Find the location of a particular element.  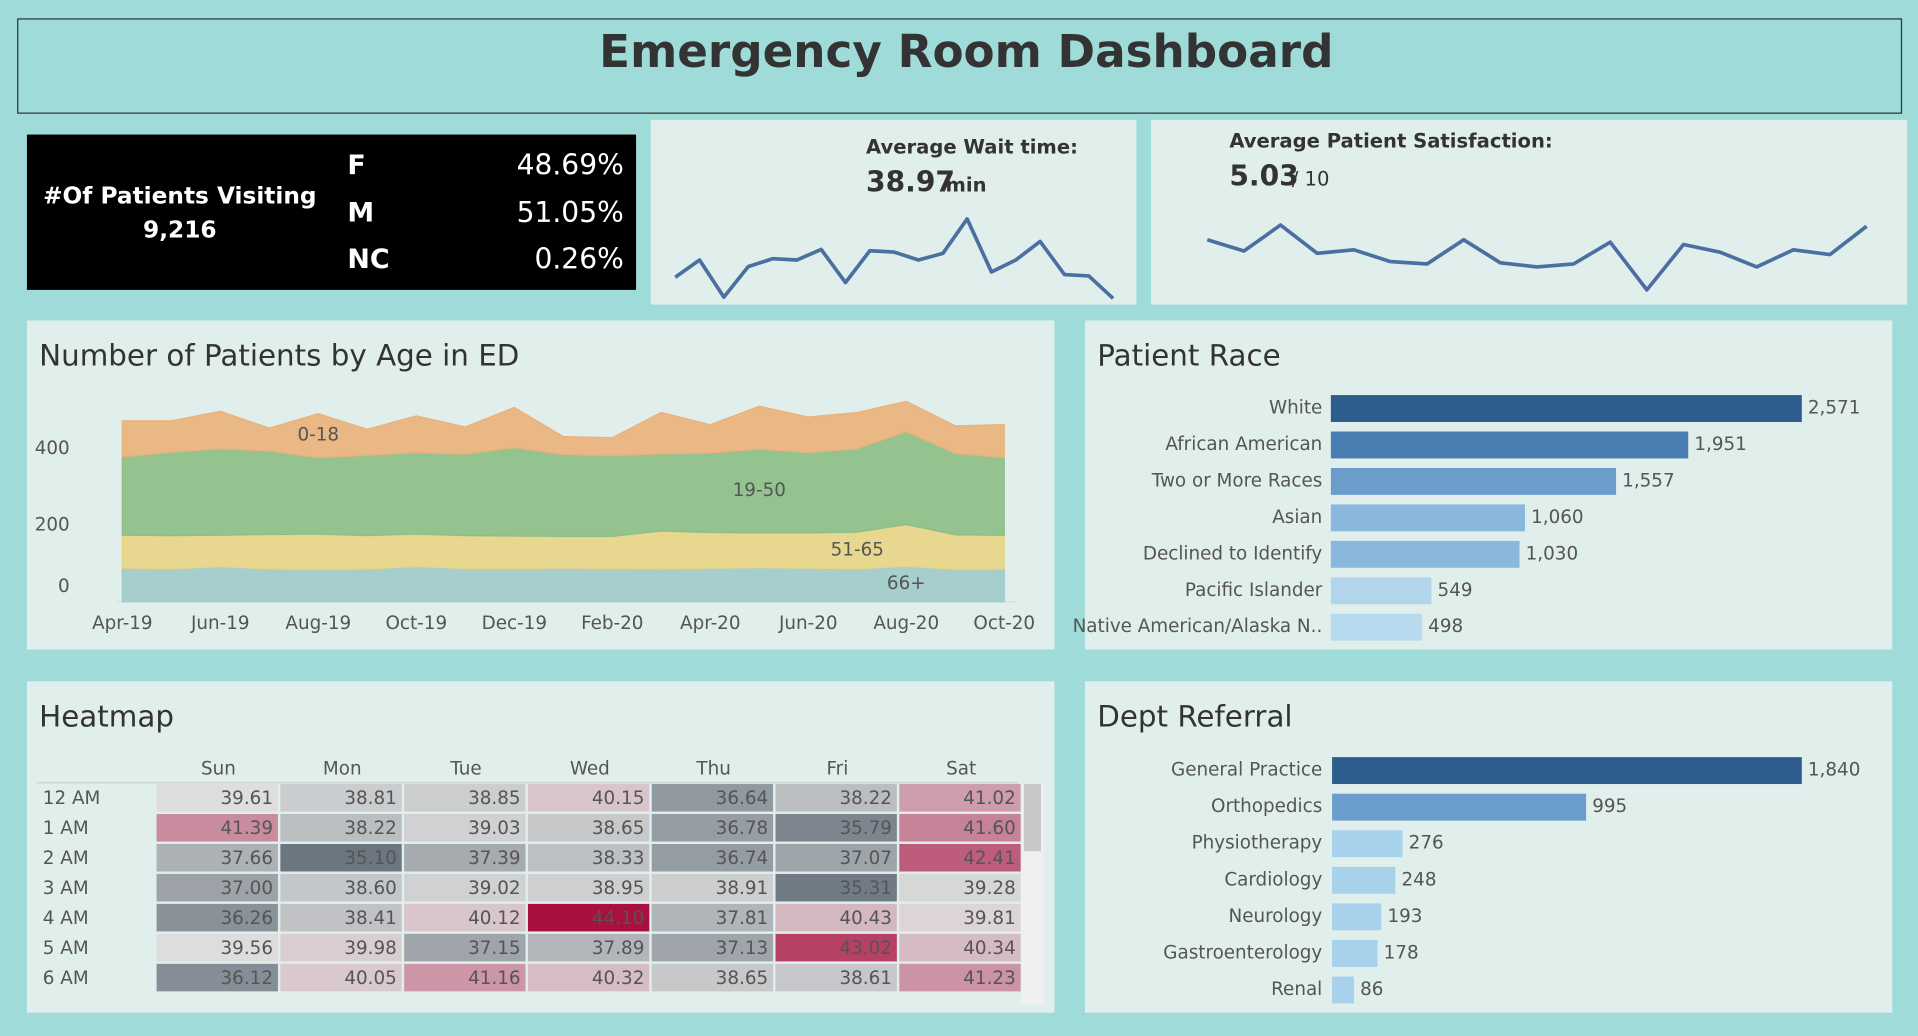

value-label: 498 is located at coordinates (1445, 626).